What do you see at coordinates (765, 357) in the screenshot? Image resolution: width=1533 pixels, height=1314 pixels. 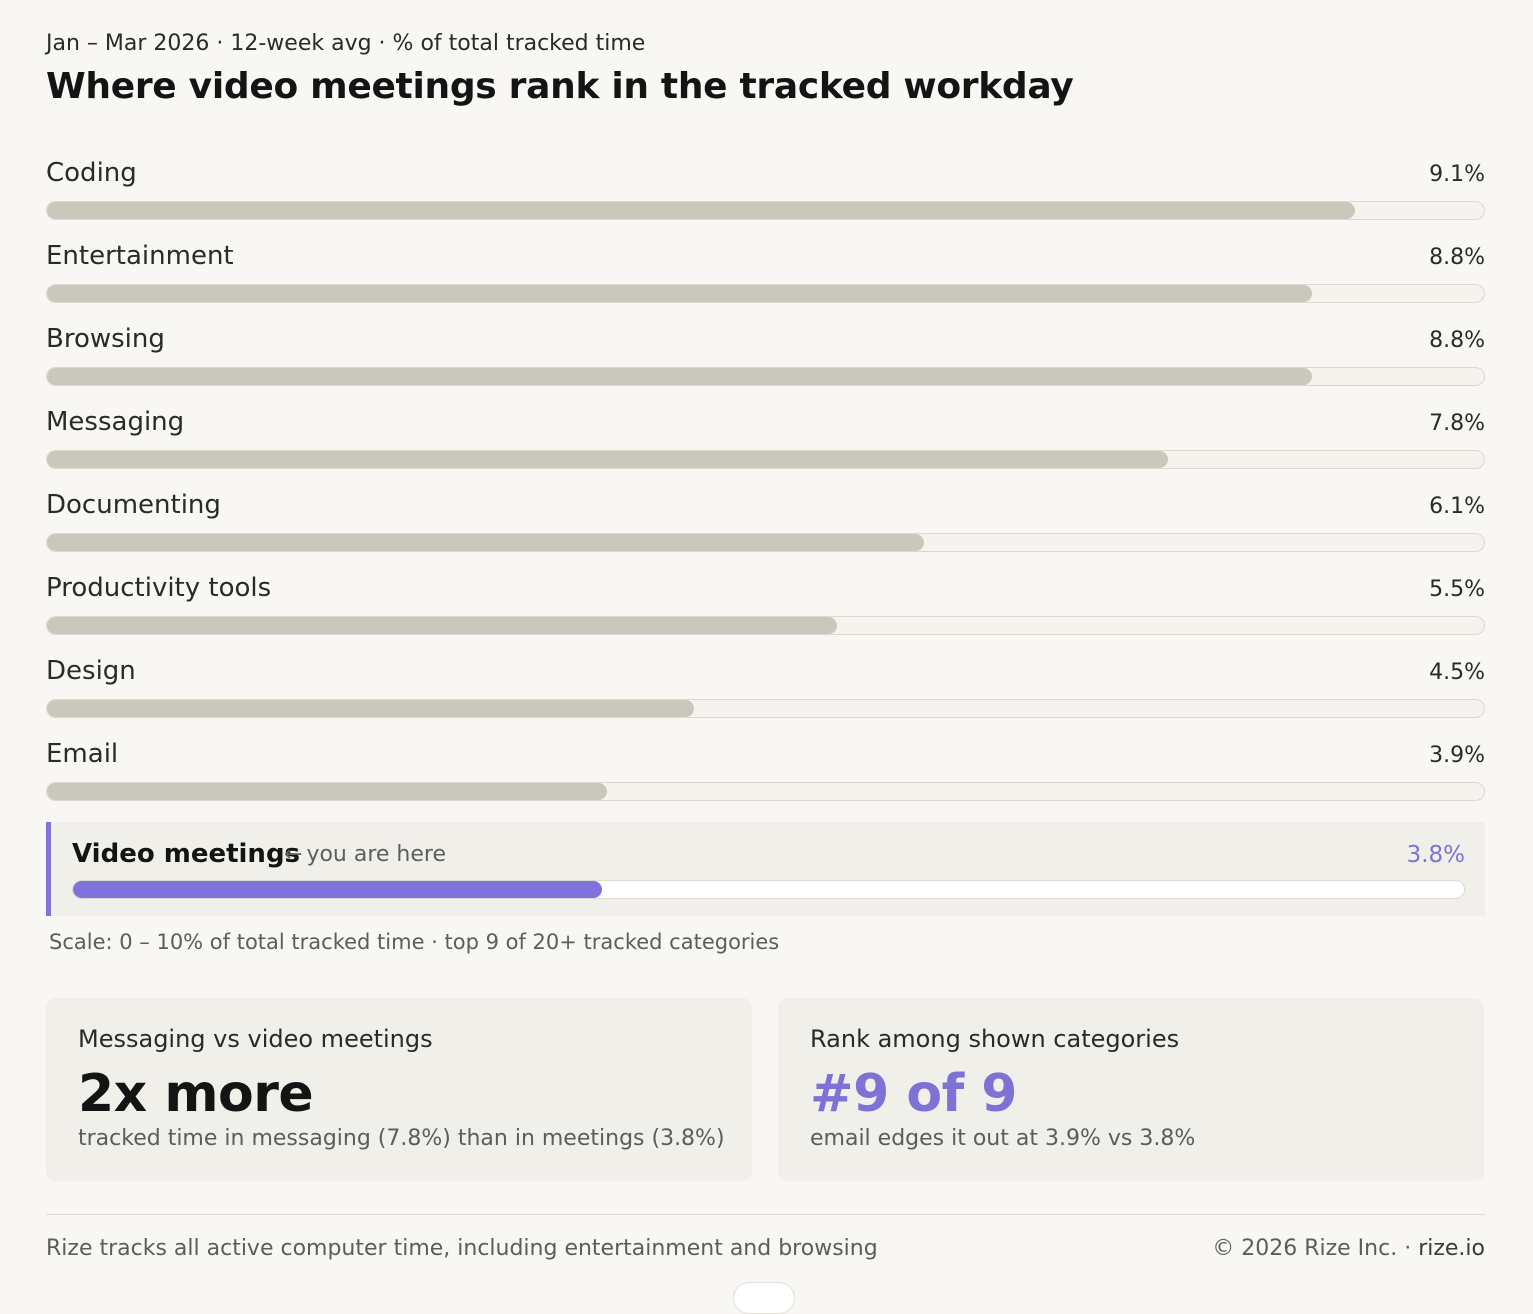 I see `bar-row-browsing: Browsing 8.8%` at bounding box center [765, 357].